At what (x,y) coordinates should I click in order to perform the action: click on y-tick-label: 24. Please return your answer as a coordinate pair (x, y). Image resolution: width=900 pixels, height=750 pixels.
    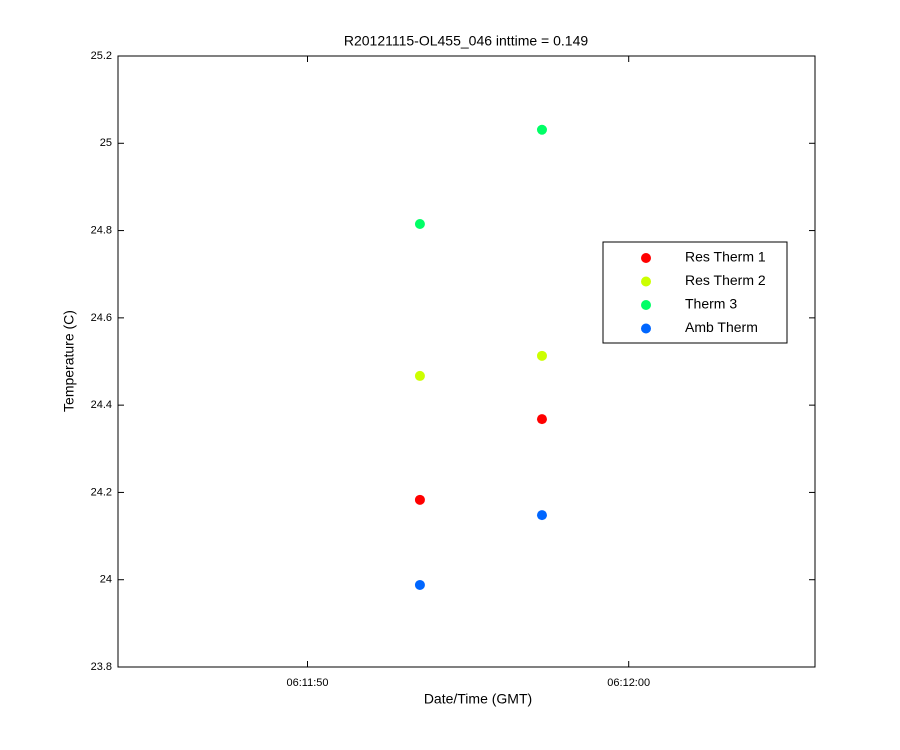
    Looking at the image, I should click on (106, 580).